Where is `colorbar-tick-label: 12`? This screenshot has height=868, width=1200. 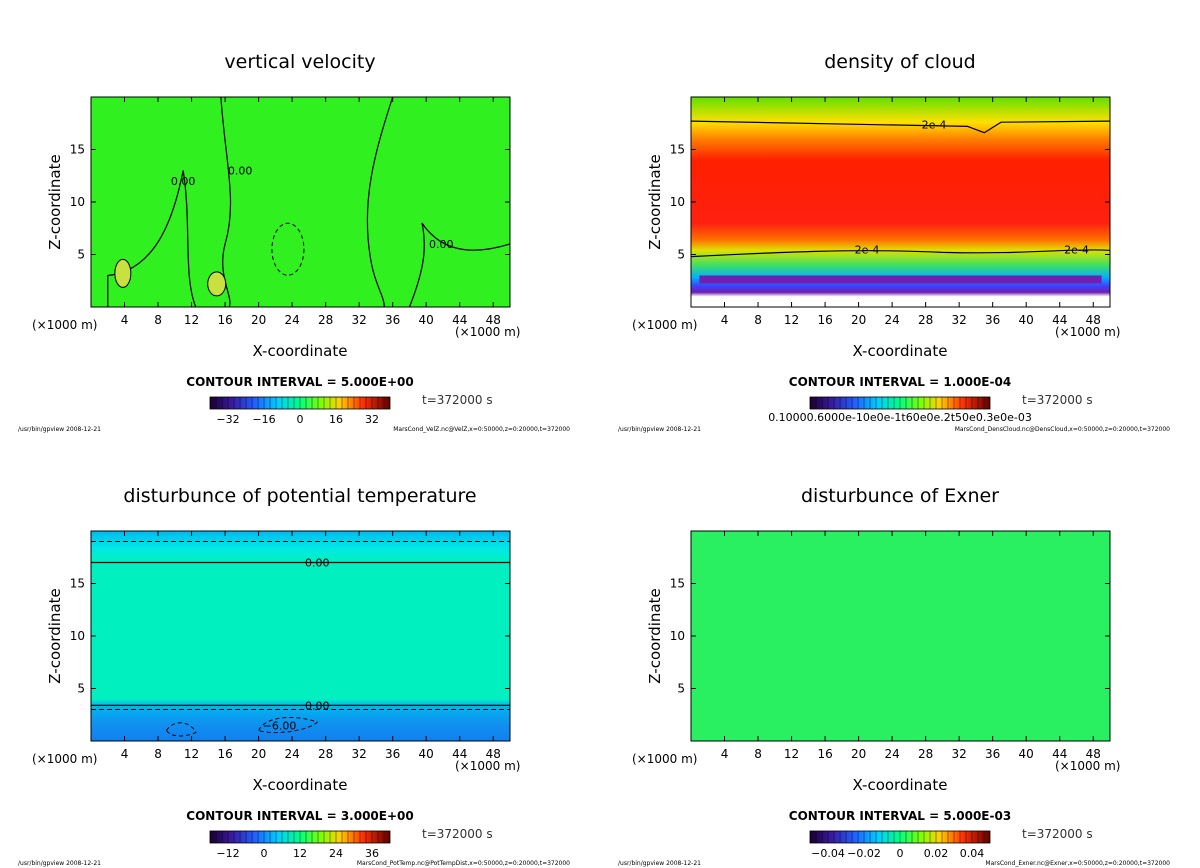 colorbar-tick-label: 12 is located at coordinates (300, 853).